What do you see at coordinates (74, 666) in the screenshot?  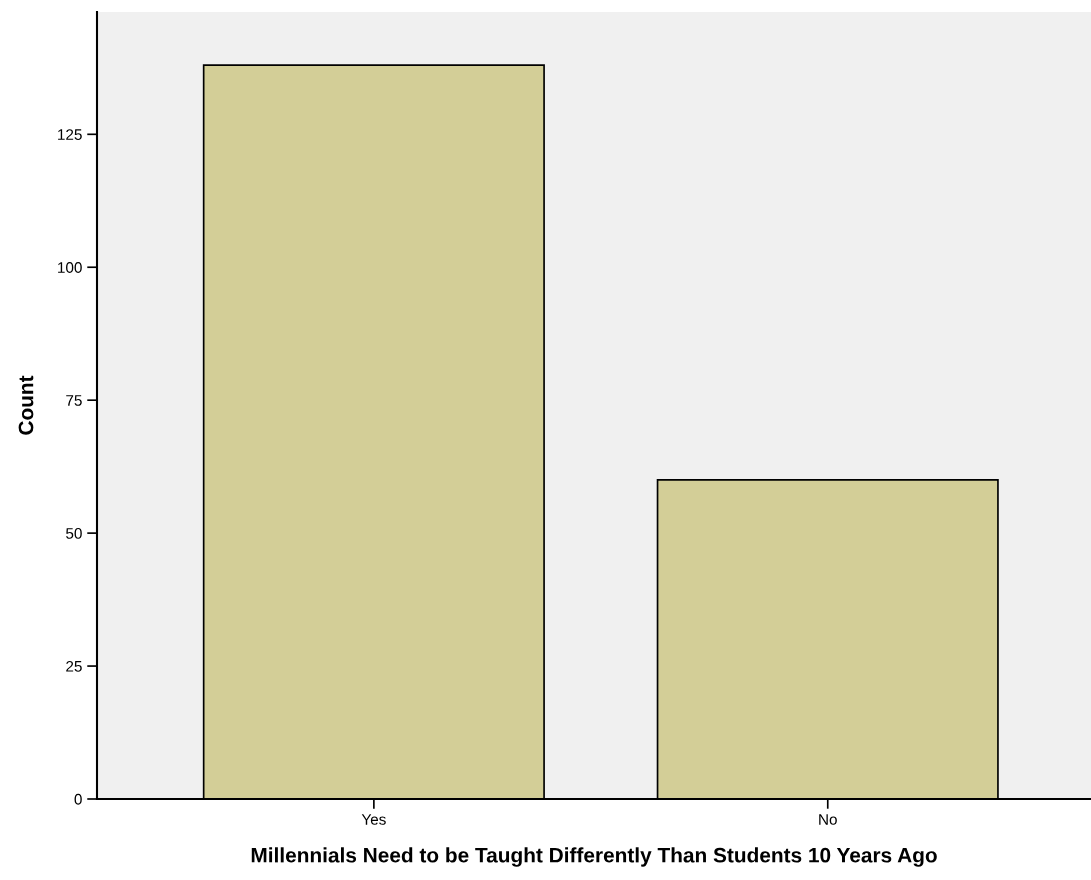 I see `y-tick-label: 25` at bounding box center [74, 666].